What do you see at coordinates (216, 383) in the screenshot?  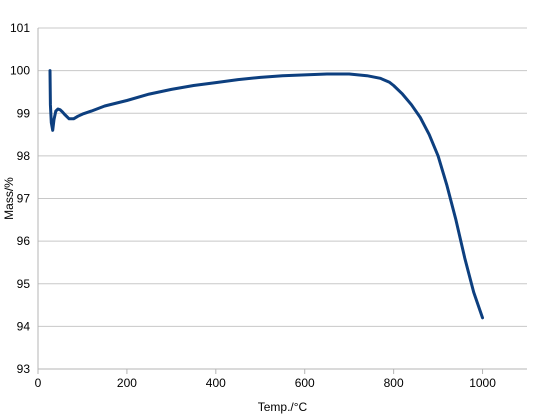 I see `x-tick-label: 400` at bounding box center [216, 383].